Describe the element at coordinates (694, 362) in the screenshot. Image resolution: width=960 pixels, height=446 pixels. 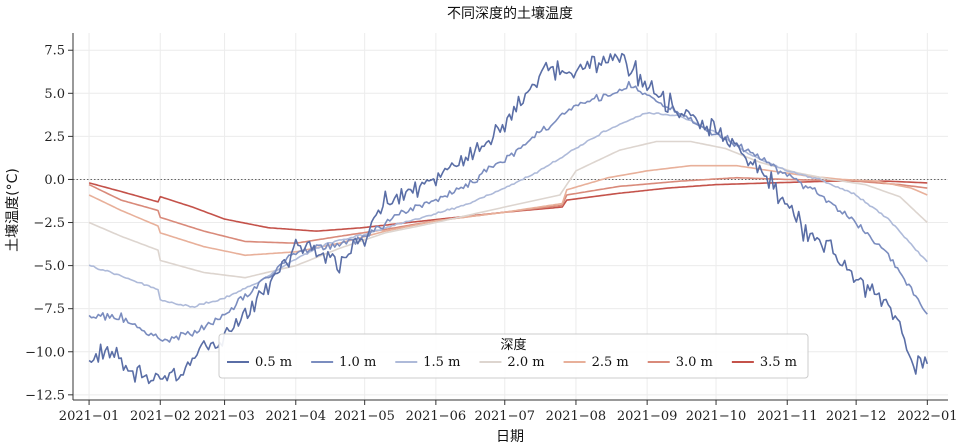
I see `legend-label: 3.0 m` at that location.